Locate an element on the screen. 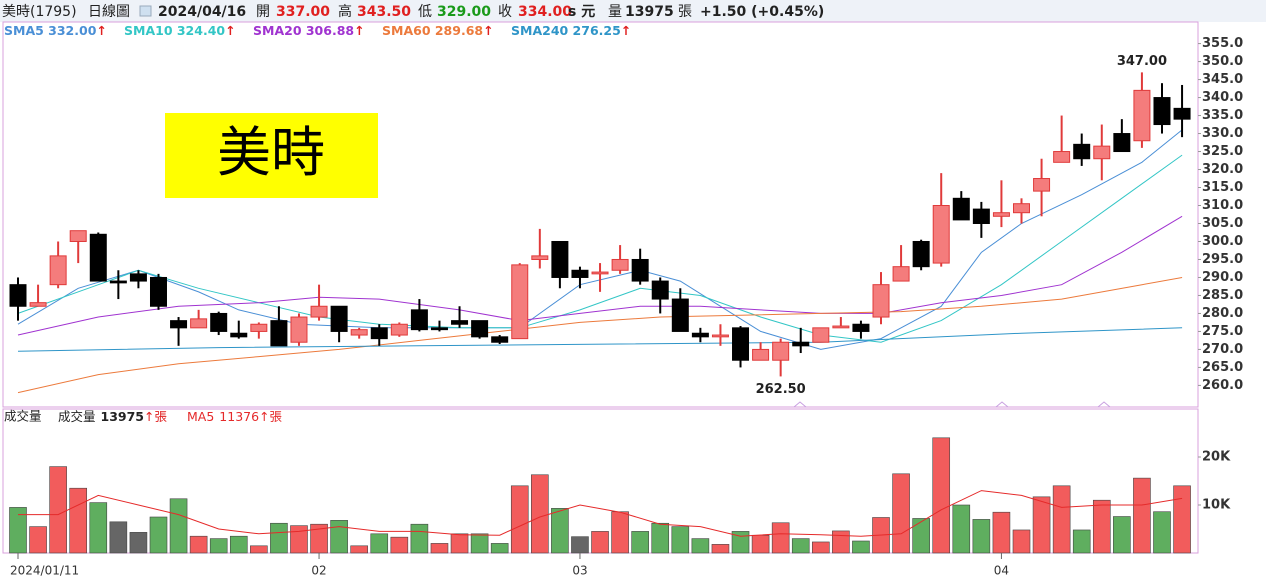 The height and width of the screenshot is (580, 1266). y-tick-label: 335.0 is located at coordinates (1222, 115).